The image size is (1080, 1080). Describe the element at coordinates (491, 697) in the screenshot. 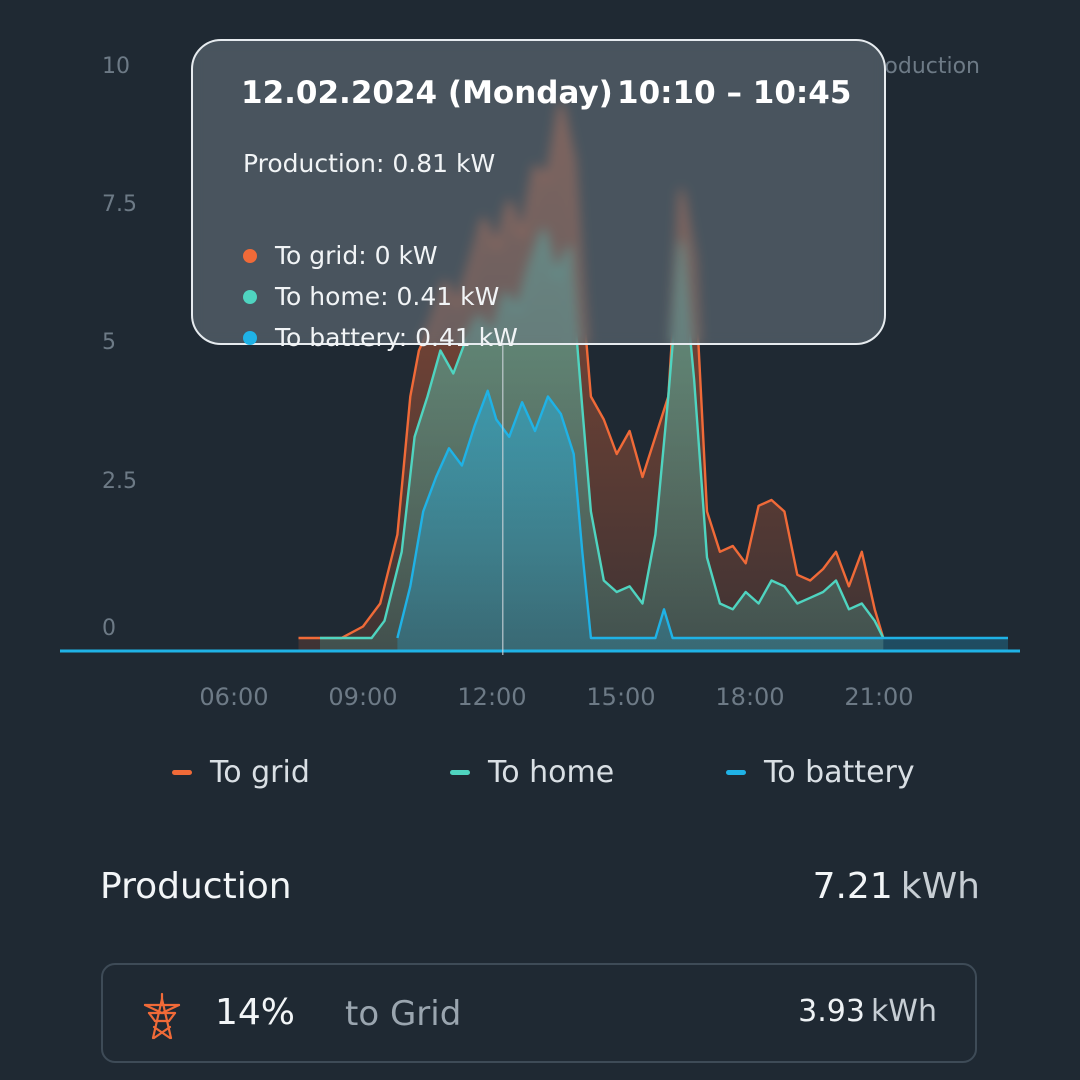

I see `x-tick-label: 12:00` at that location.